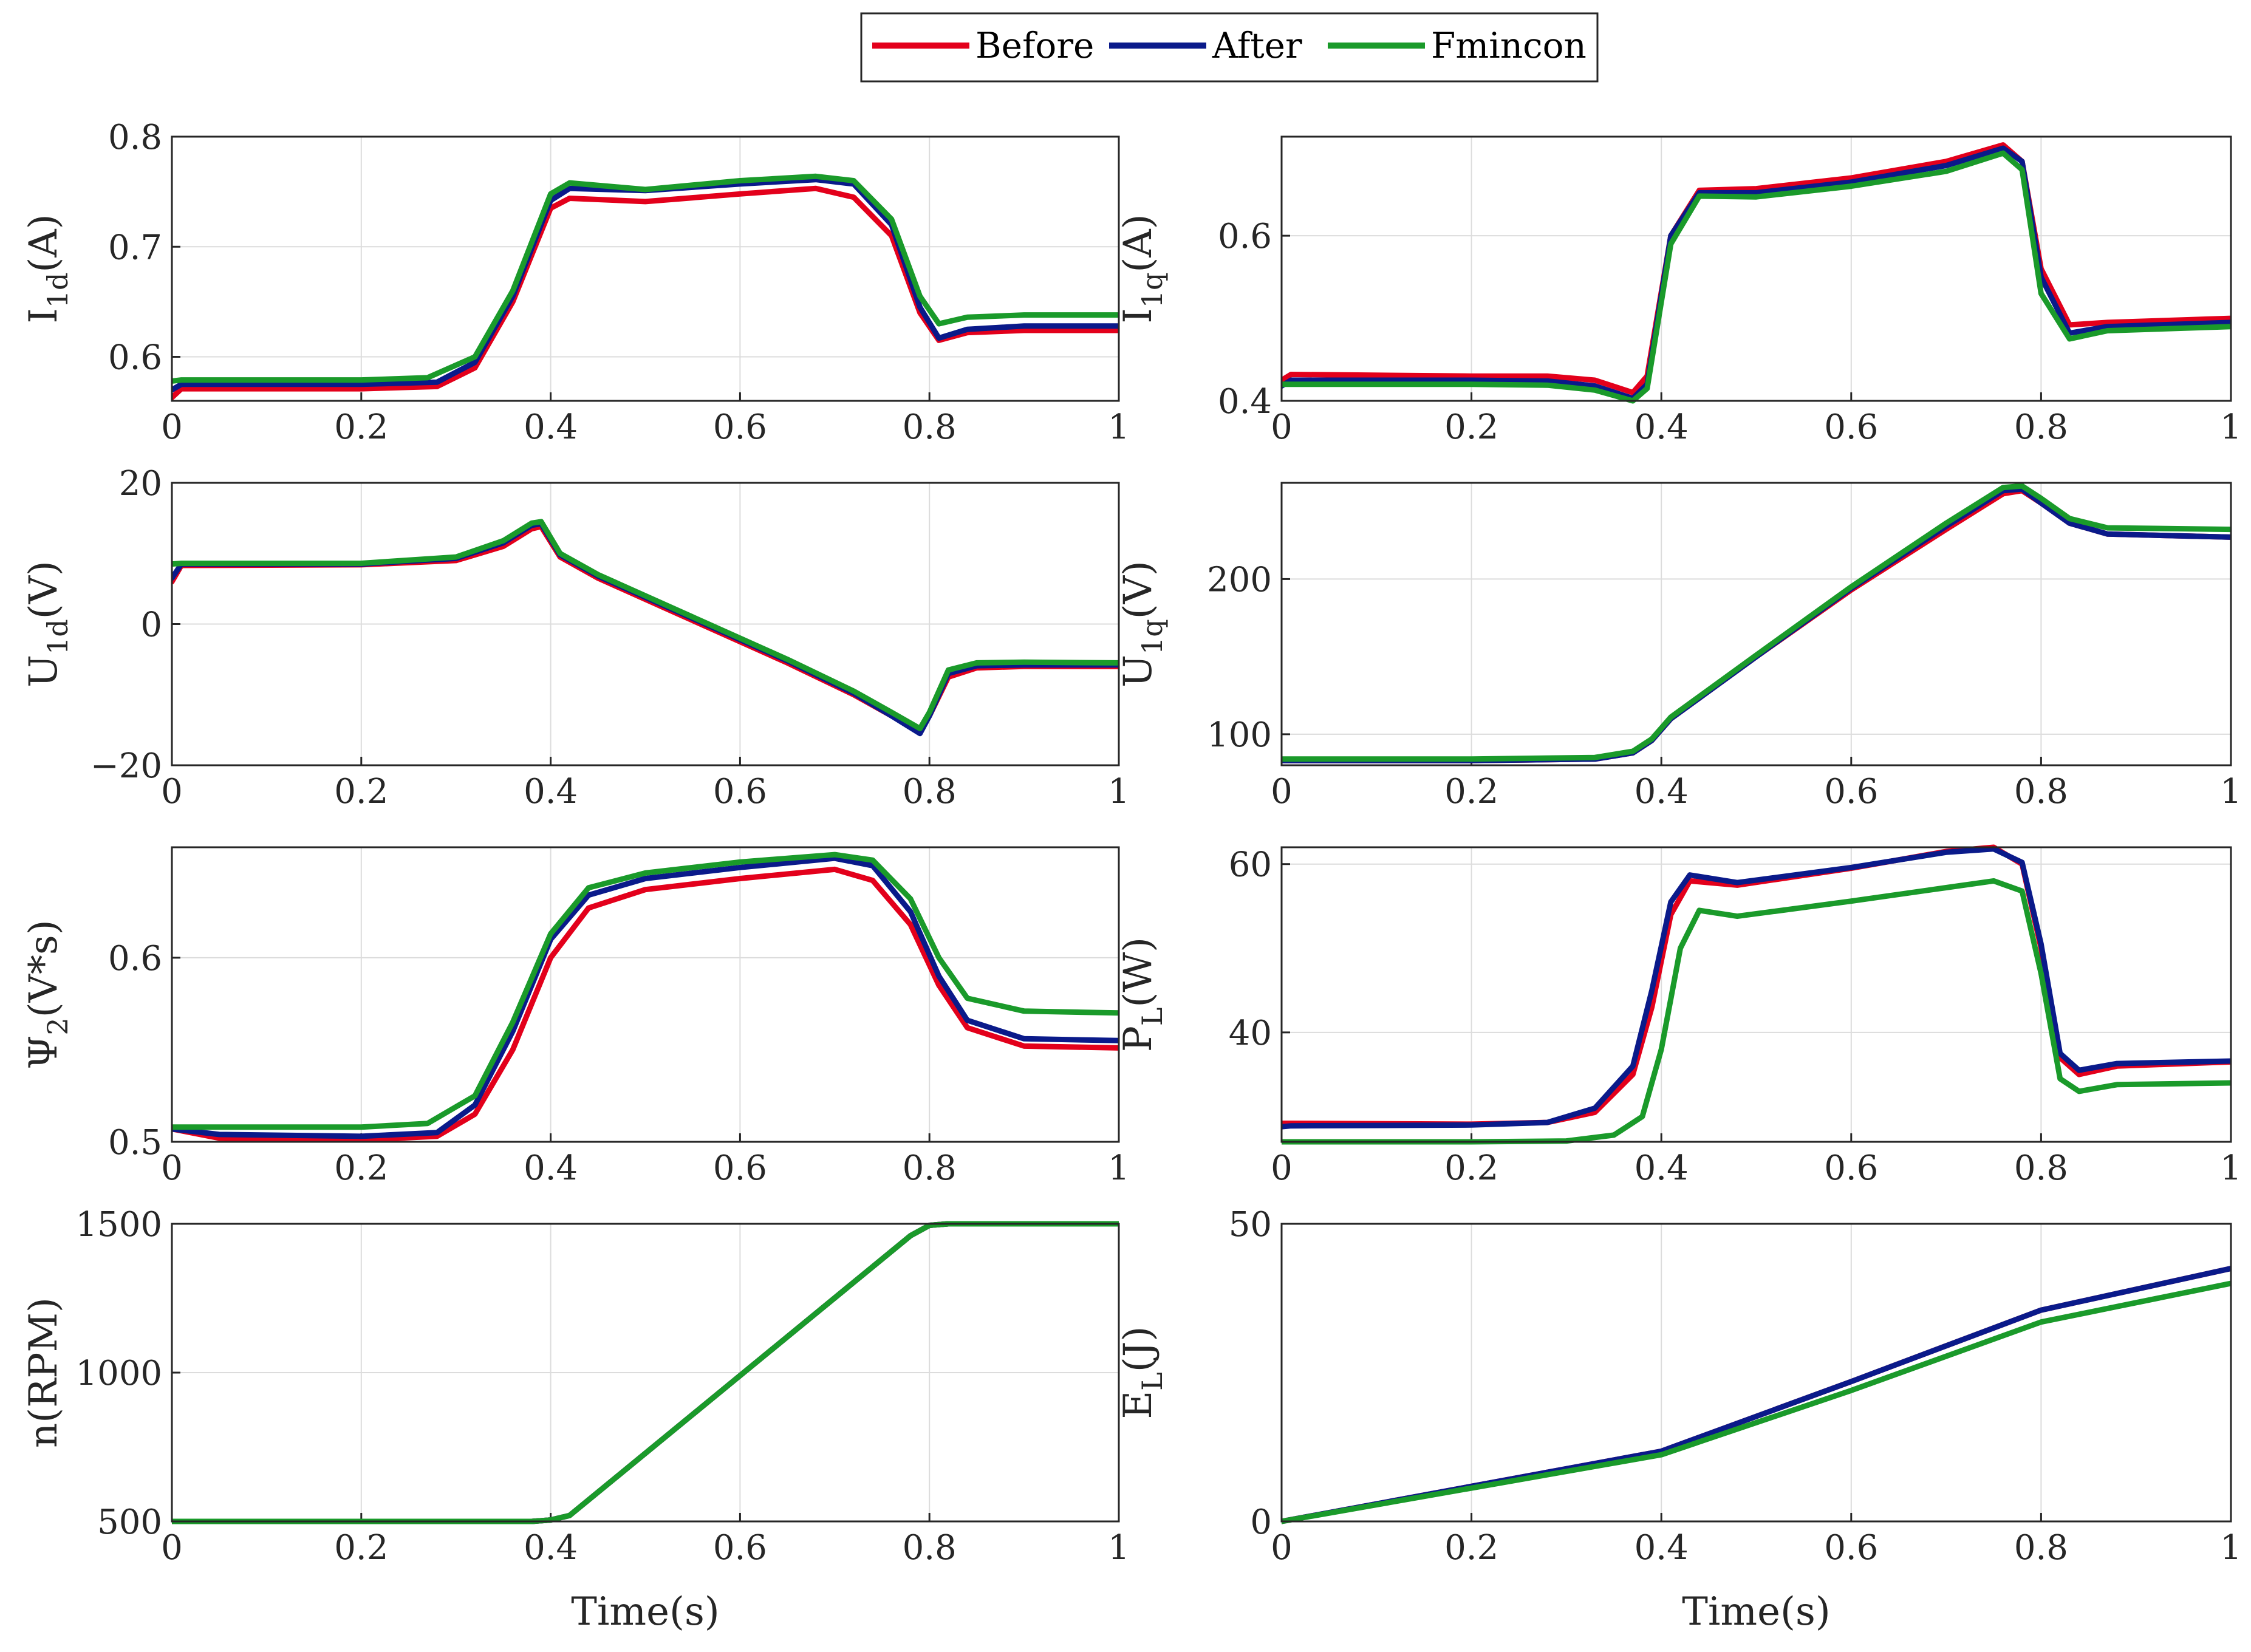 This screenshot has width=2251, height=1652. What do you see at coordinates (129, 1522) in the screenshot?
I see `y-tick-label: 500` at bounding box center [129, 1522].